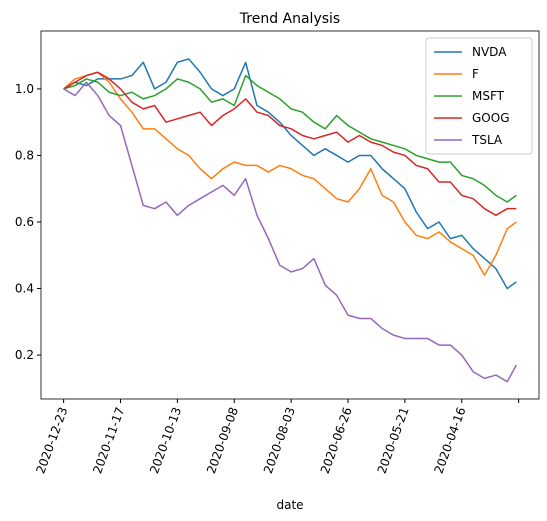 The height and width of the screenshot is (521, 547). Describe the element at coordinates (289, 19) in the screenshot. I see `chart-title: Trend Analysis` at that location.